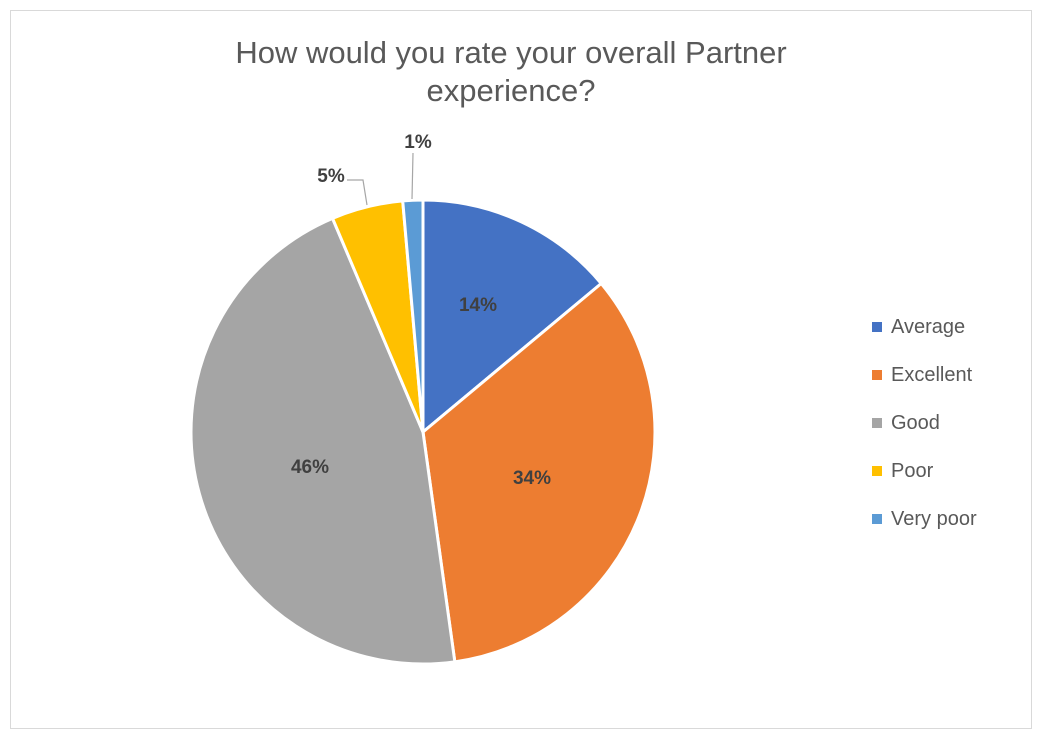 This screenshot has width=1044, height=741. I want to click on legend-item-excellent: Excellent, so click(924, 375).